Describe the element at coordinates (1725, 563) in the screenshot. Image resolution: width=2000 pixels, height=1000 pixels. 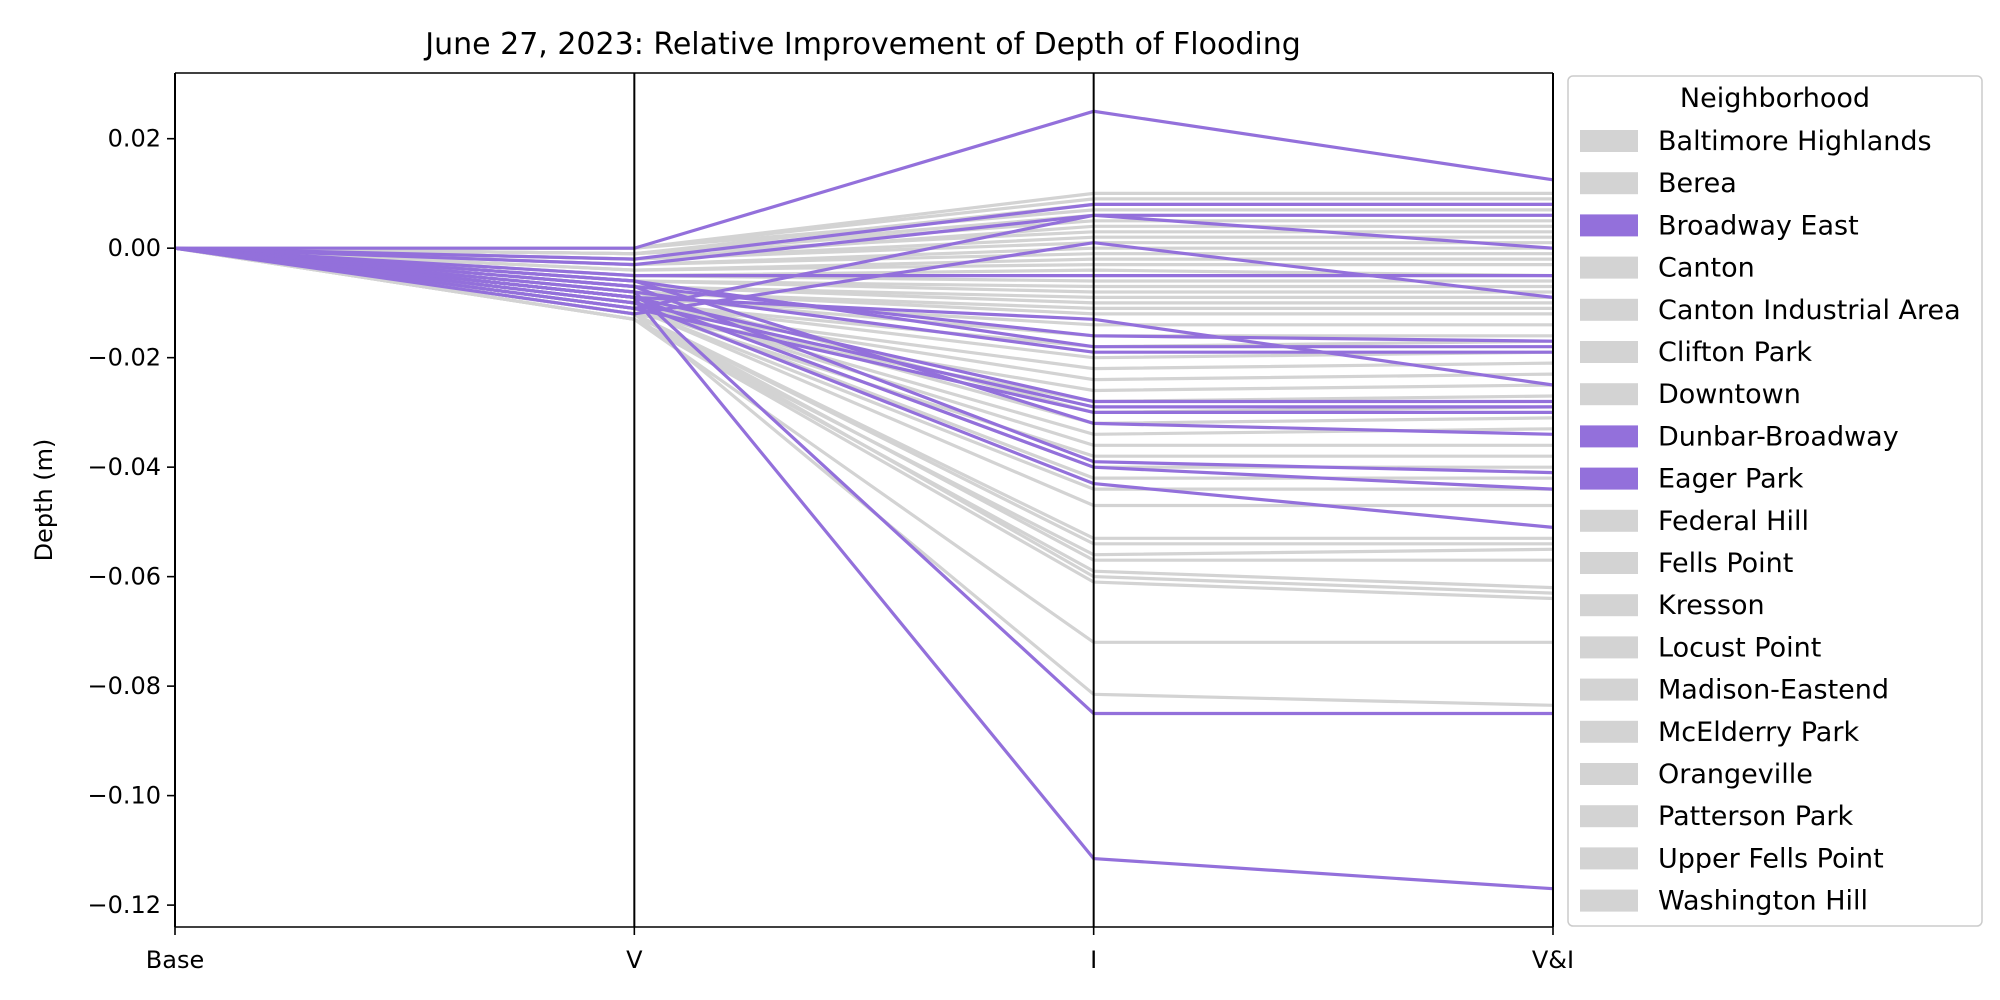
I see `legend-entry-label: Fells Point` at that location.